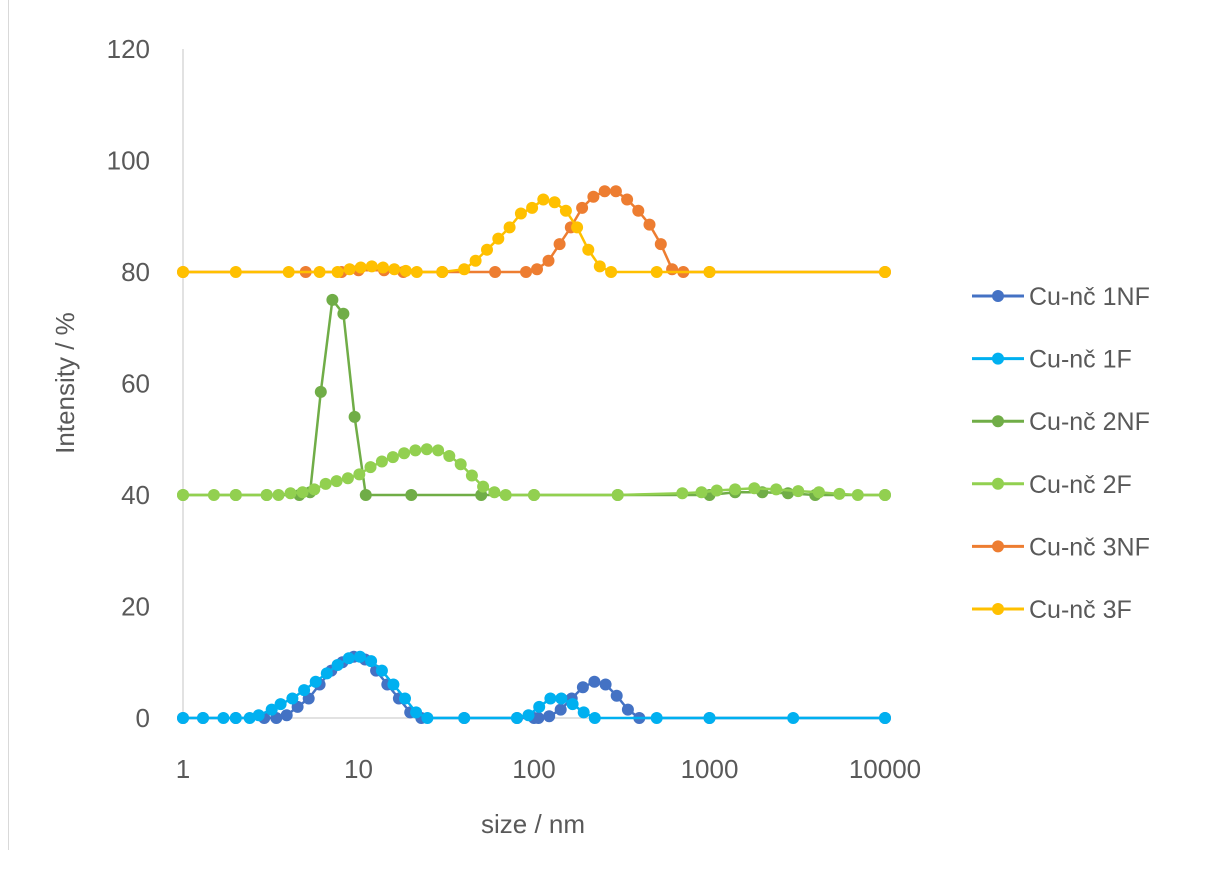 The width and height of the screenshot is (1207, 870). Describe the element at coordinates (1061, 547) in the screenshot. I see `legend-item: Cu-nč 3NF` at that location.